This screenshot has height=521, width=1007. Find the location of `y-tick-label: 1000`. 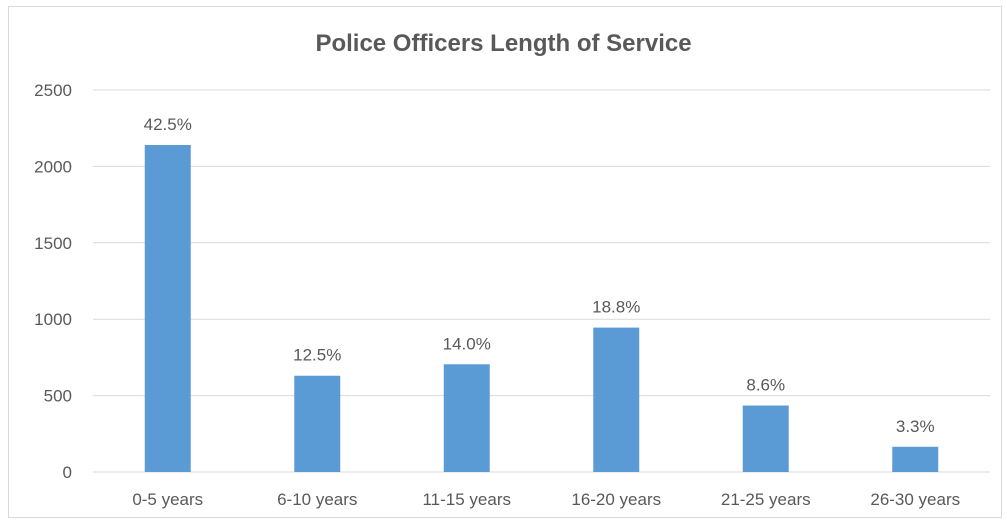

y-tick-label: 1000 is located at coordinates (53, 319).